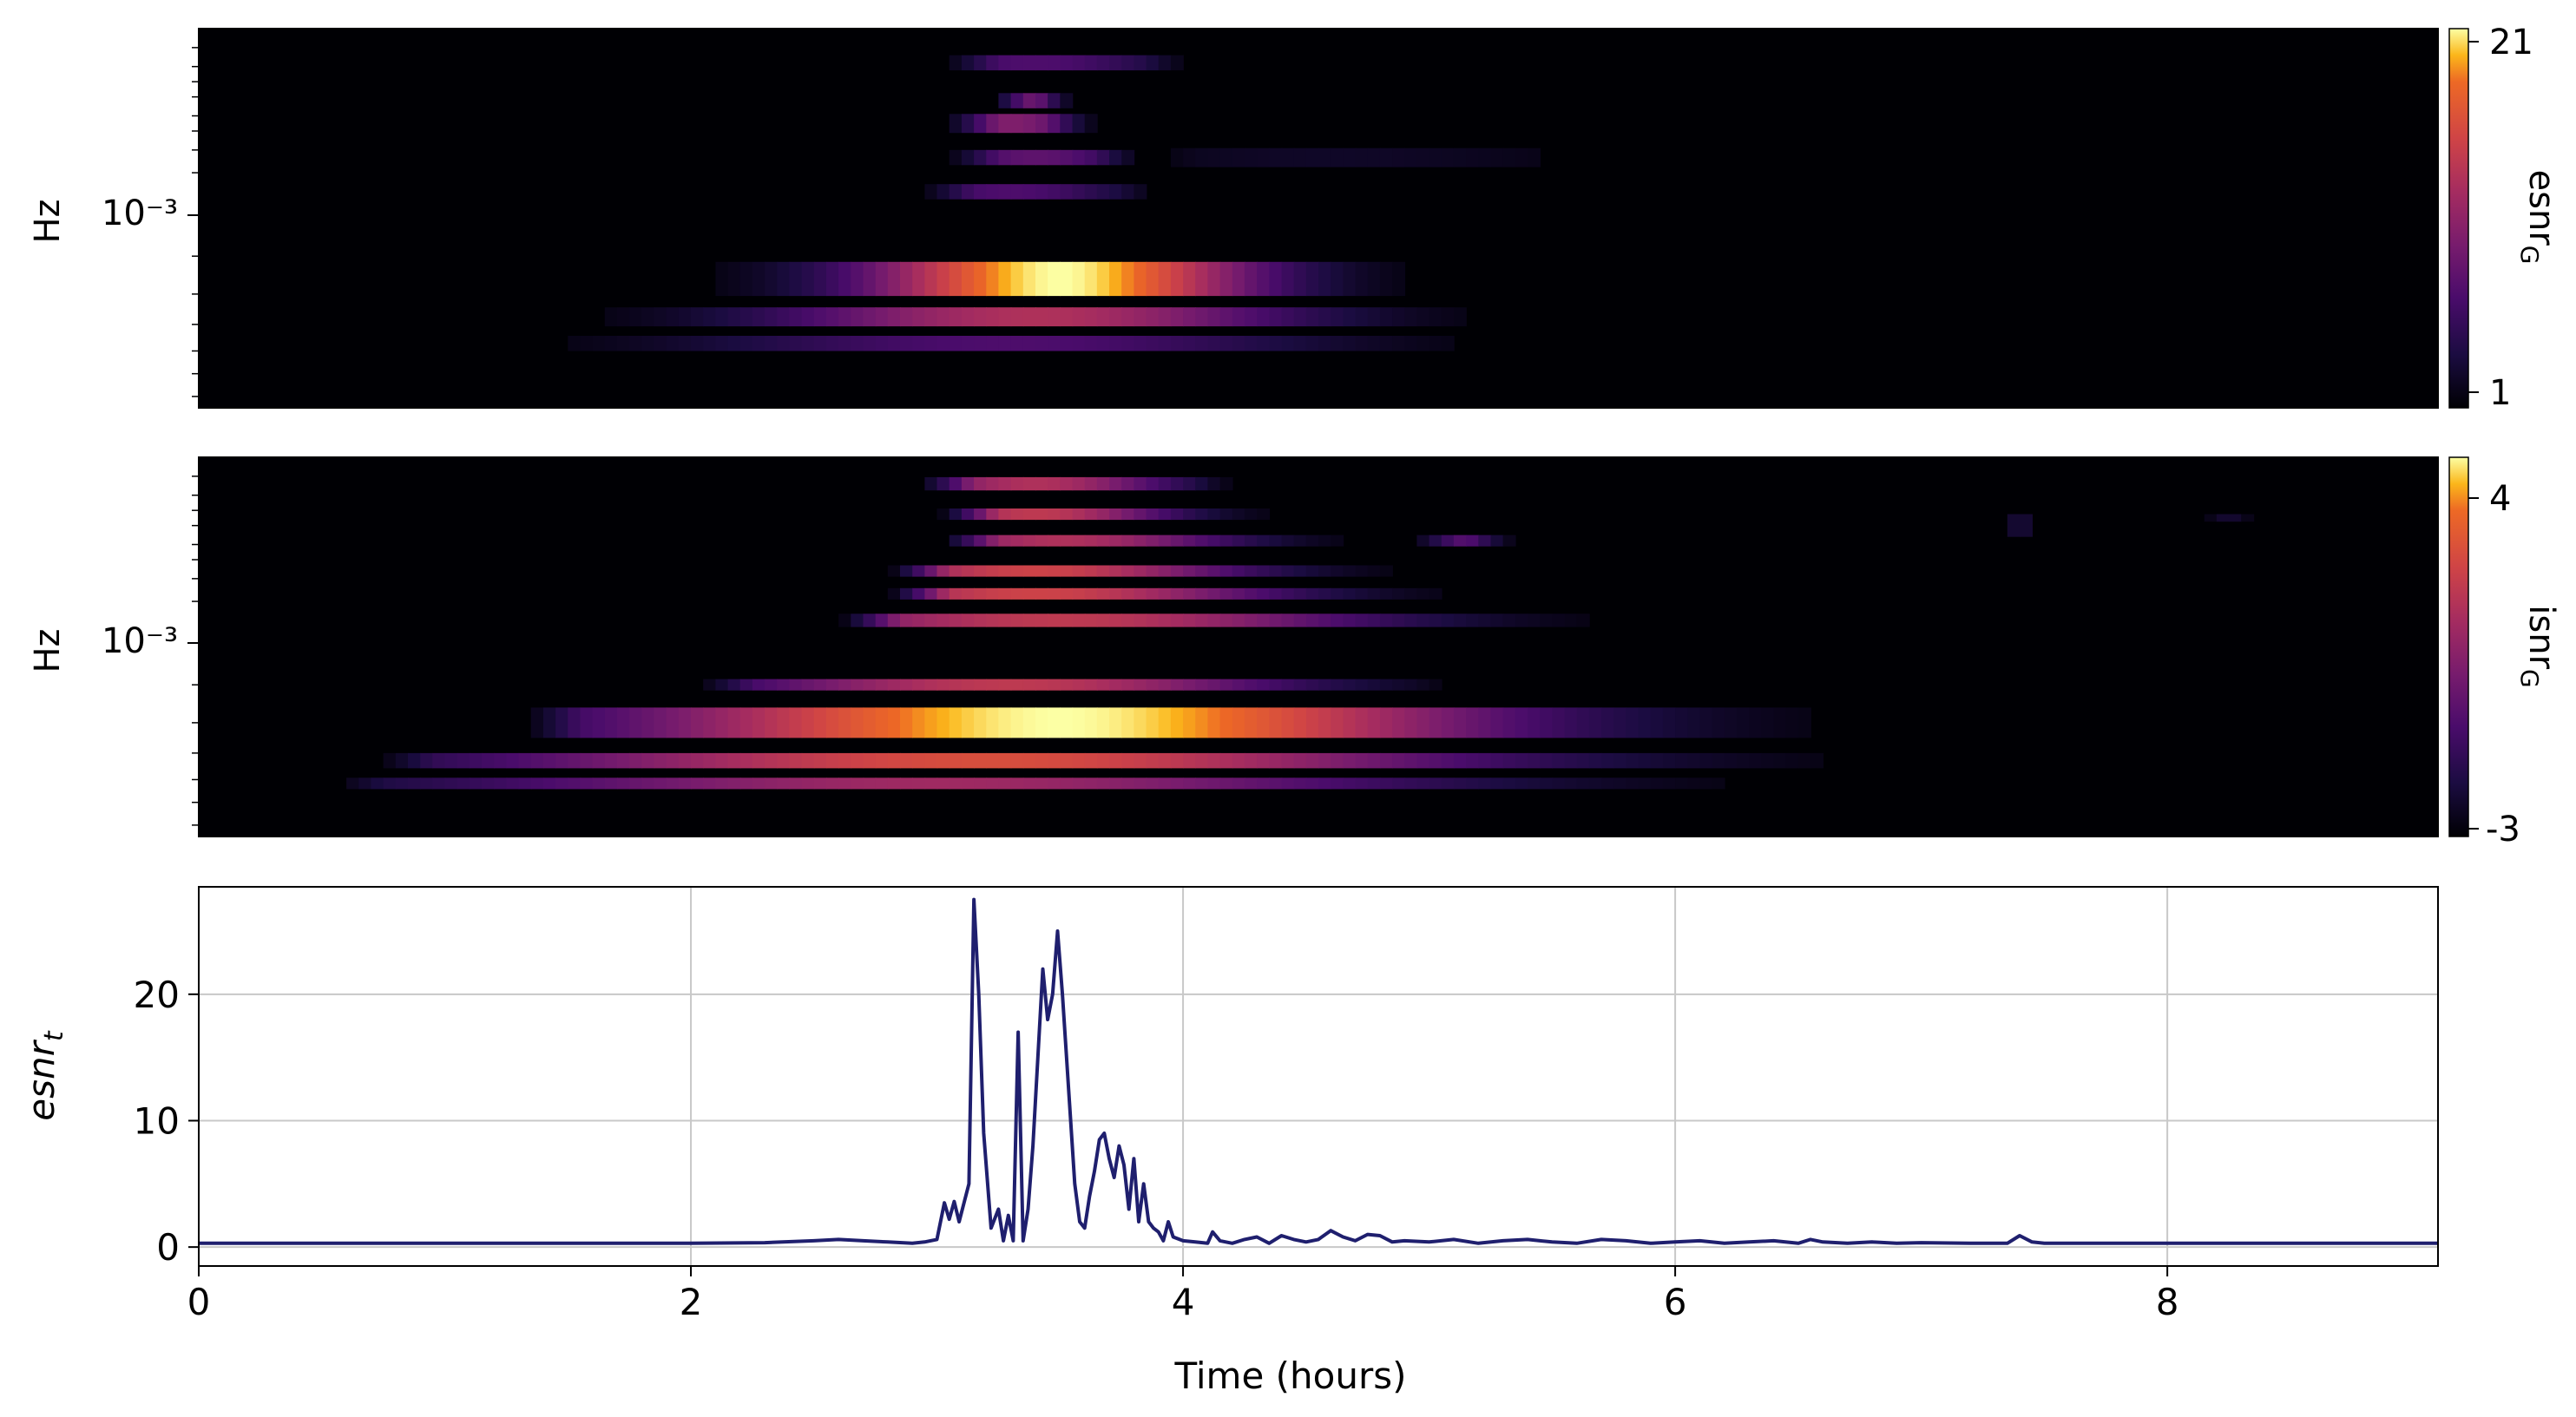  Describe the element at coordinates (1183, 1302) in the screenshot. I see `x-tick-label: 4` at that location.